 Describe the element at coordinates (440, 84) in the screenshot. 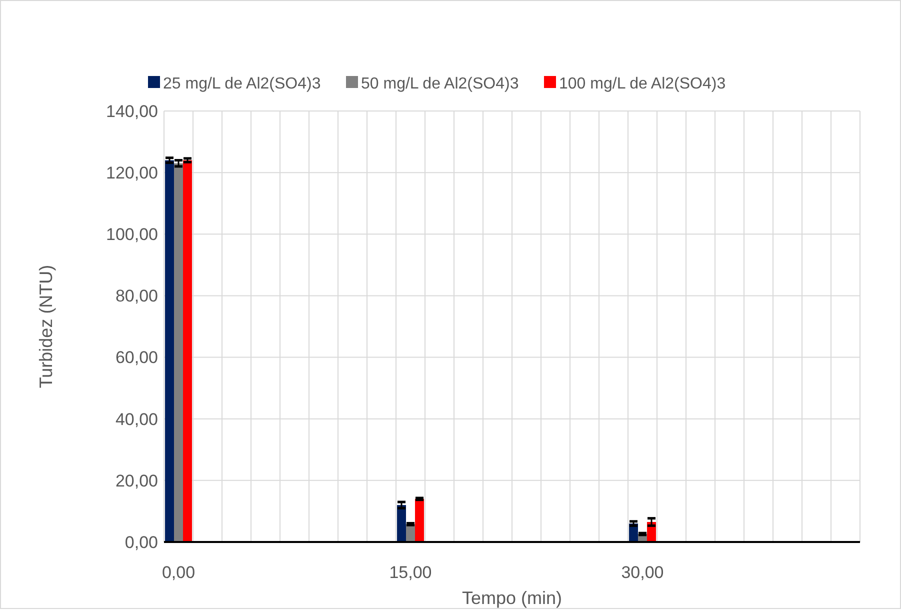

I see `legend-label: 50 mg/L de Al2(SO4)3` at that location.